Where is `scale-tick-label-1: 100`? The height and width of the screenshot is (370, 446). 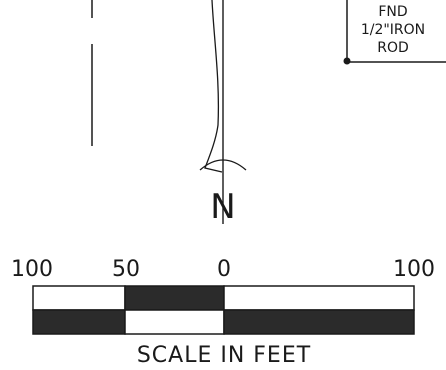
scale-tick-label-1: 100 is located at coordinates (32, 269).